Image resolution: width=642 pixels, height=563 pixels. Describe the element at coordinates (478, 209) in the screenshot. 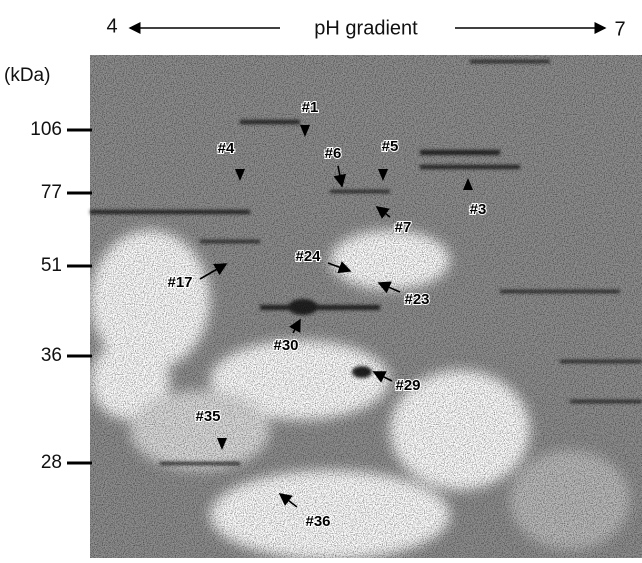

I see `spot-label: #3` at that location.